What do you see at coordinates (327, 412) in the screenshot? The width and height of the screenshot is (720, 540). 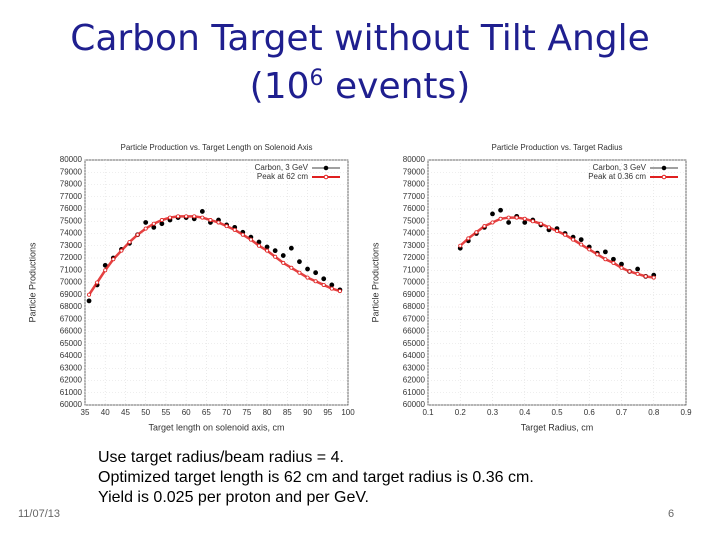 I see `x-tick-label: 95` at bounding box center [327, 412].